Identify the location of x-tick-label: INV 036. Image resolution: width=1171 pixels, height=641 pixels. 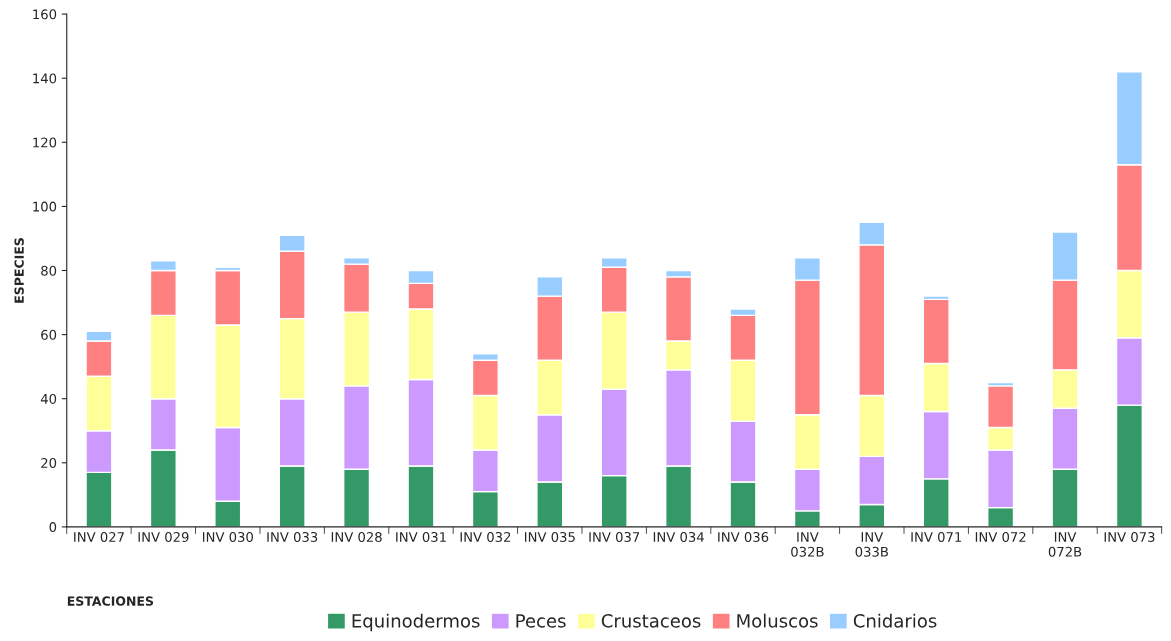
(743, 537).